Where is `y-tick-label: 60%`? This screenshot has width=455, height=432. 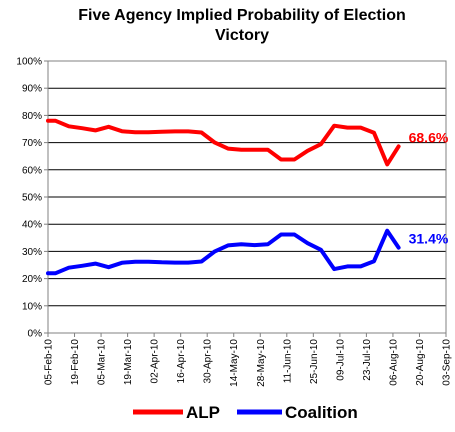 y-tick-label: 60% is located at coordinates (32, 170).